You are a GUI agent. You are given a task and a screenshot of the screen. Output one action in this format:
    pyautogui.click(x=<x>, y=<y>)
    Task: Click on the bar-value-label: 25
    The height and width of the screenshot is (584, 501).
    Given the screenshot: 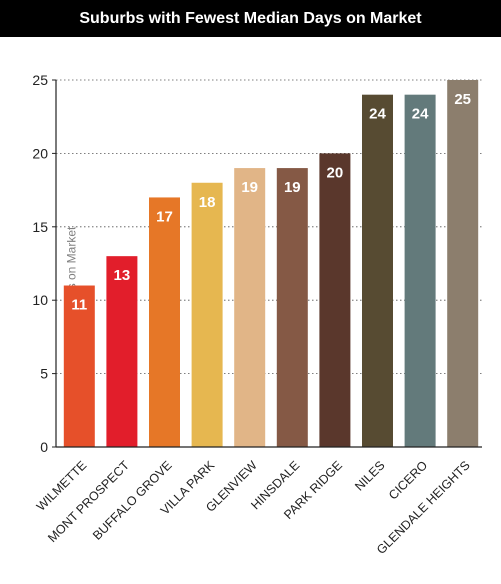 What is the action you would take?
    pyautogui.click(x=462, y=99)
    